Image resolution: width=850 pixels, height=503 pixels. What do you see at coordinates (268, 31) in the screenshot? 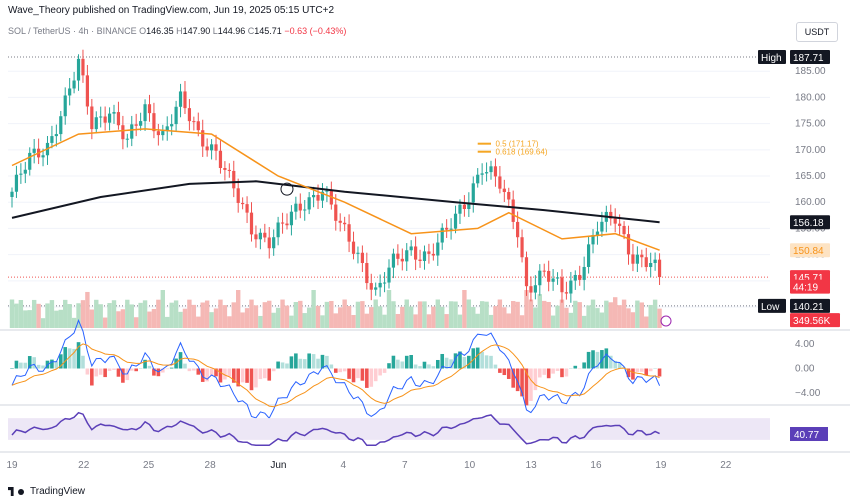
I see `close-value: 145.71` at bounding box center [268, 31].